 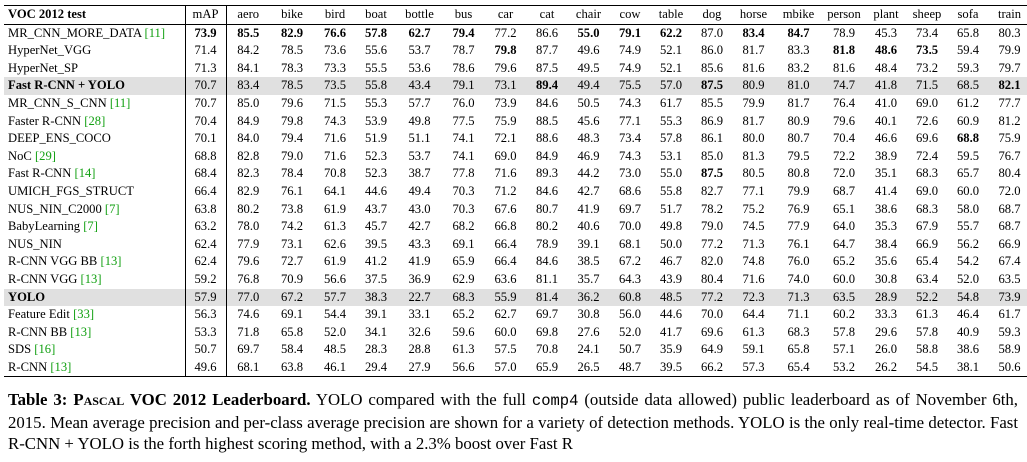 I want to click on score-cell: 51.7, so click(x=671, y=208).